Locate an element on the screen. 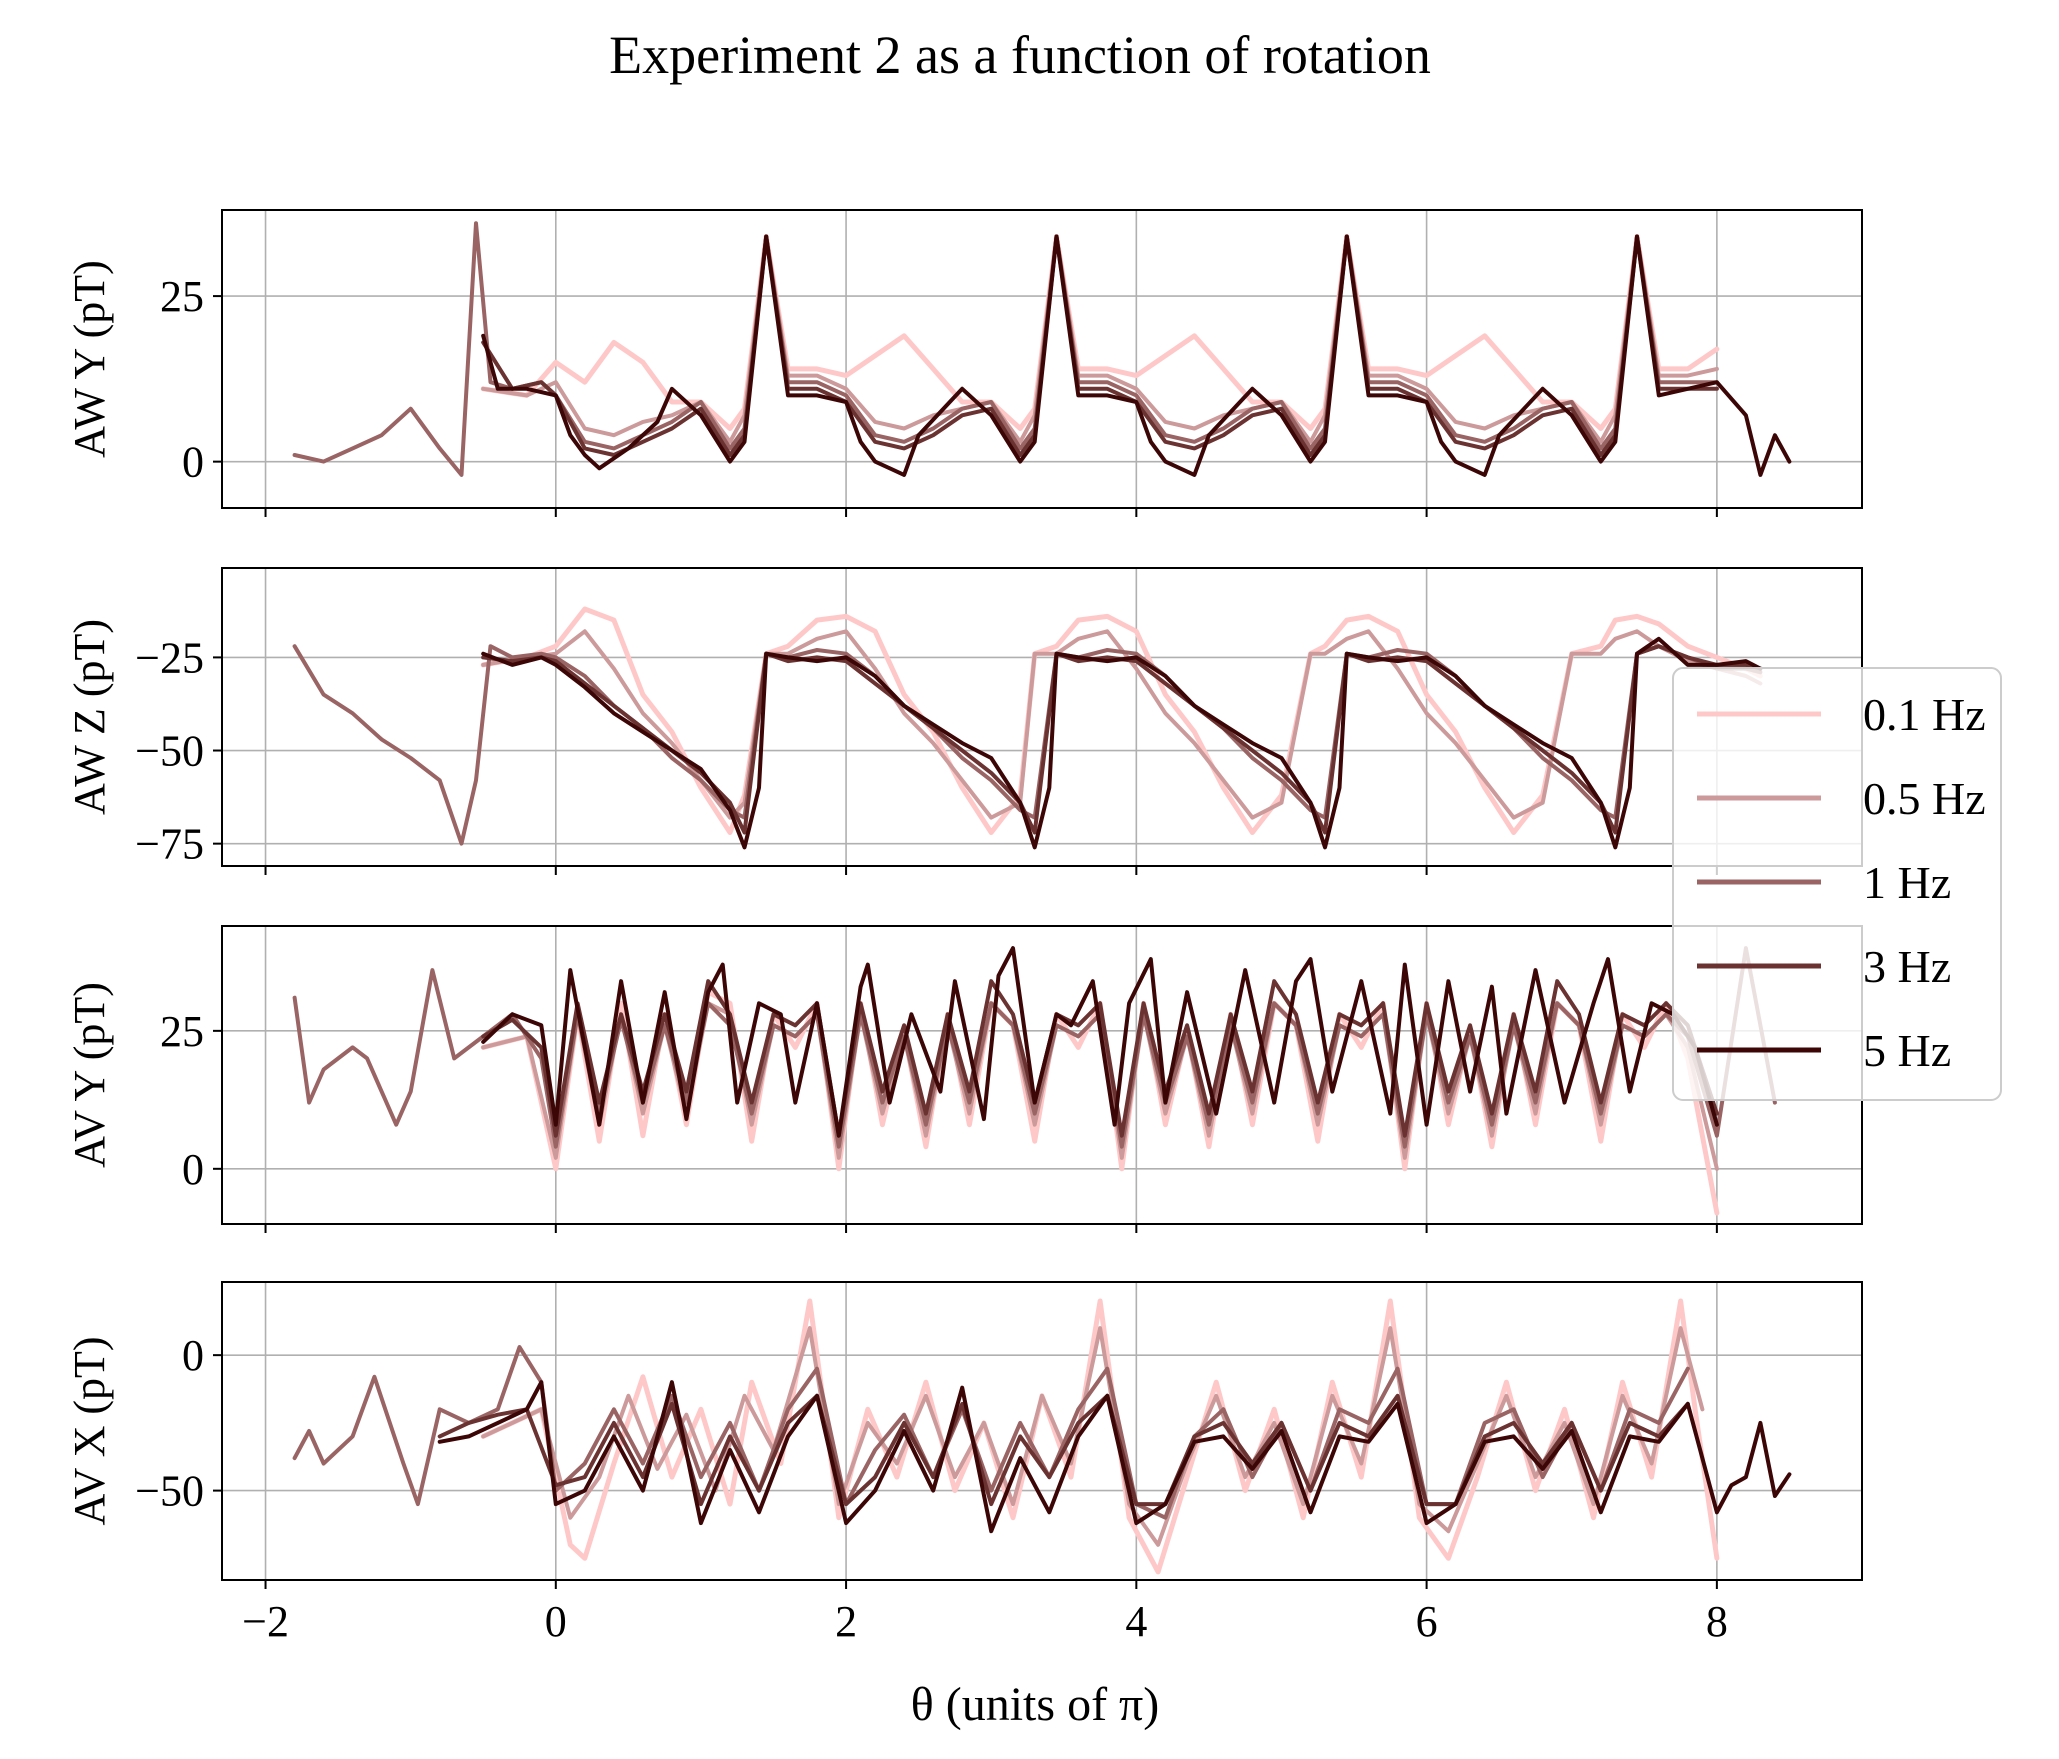 This screenshot has height=1759, width=2059. legend-box is located at coordinates (1837, 884).